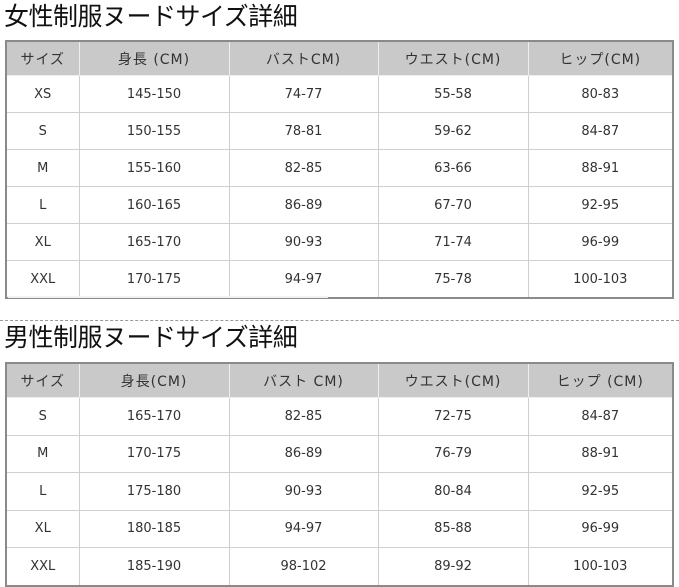 Image resolution: width=679 pixels, height=587 pixels. I want to click on measurement-cell: 185-190, so click(154, 566).